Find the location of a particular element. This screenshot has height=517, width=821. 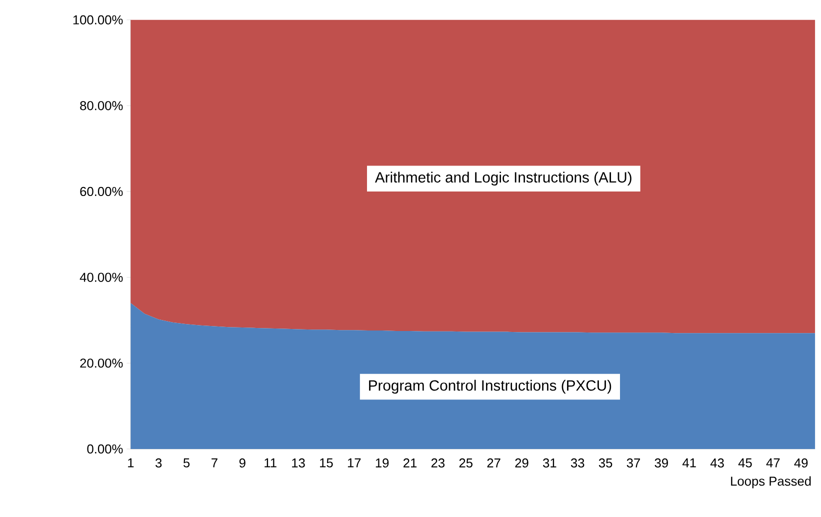

y-tick-label: 60.00% is located at coordinates (101, 191).